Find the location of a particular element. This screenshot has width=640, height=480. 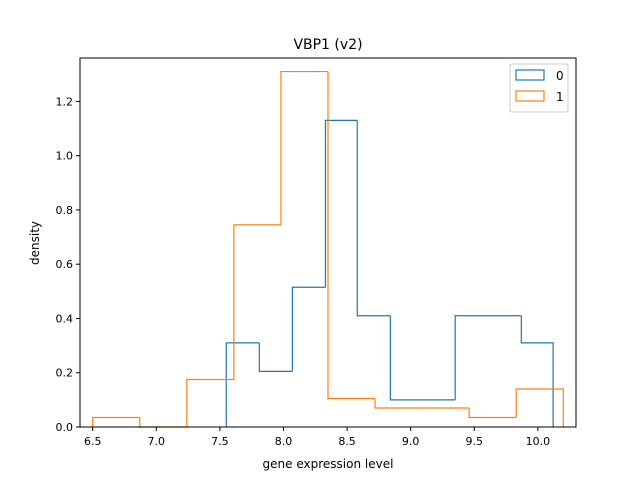

x-tick-label: 8.5 is located at coordinates (347, 441).